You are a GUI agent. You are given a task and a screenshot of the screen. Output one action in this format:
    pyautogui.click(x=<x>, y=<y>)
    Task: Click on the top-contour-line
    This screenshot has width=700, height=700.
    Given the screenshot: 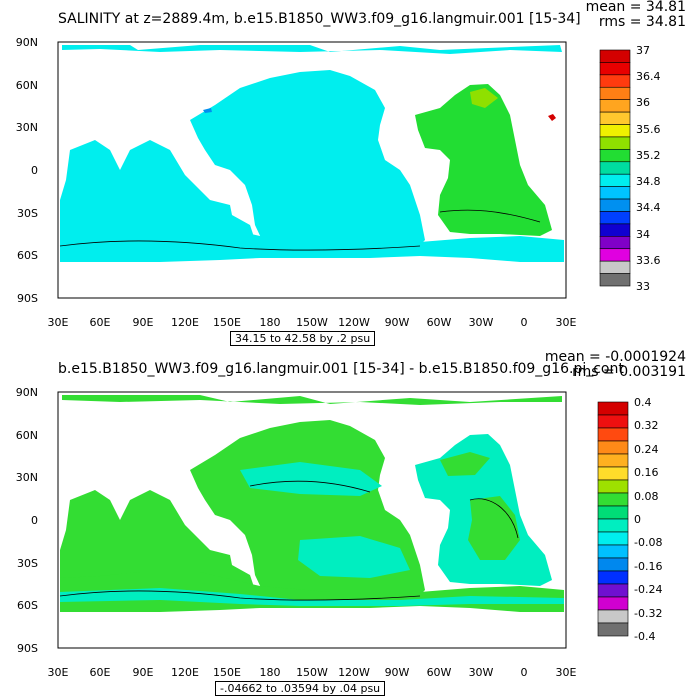 What is the action you would take?
    pyautogui.click(x=490, y=216)
    